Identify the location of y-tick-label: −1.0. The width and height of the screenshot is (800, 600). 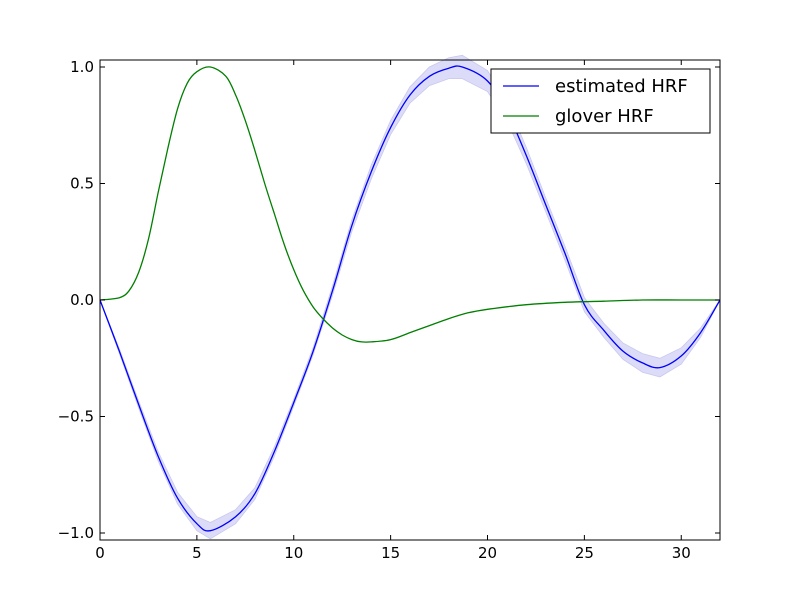
(76, 533).